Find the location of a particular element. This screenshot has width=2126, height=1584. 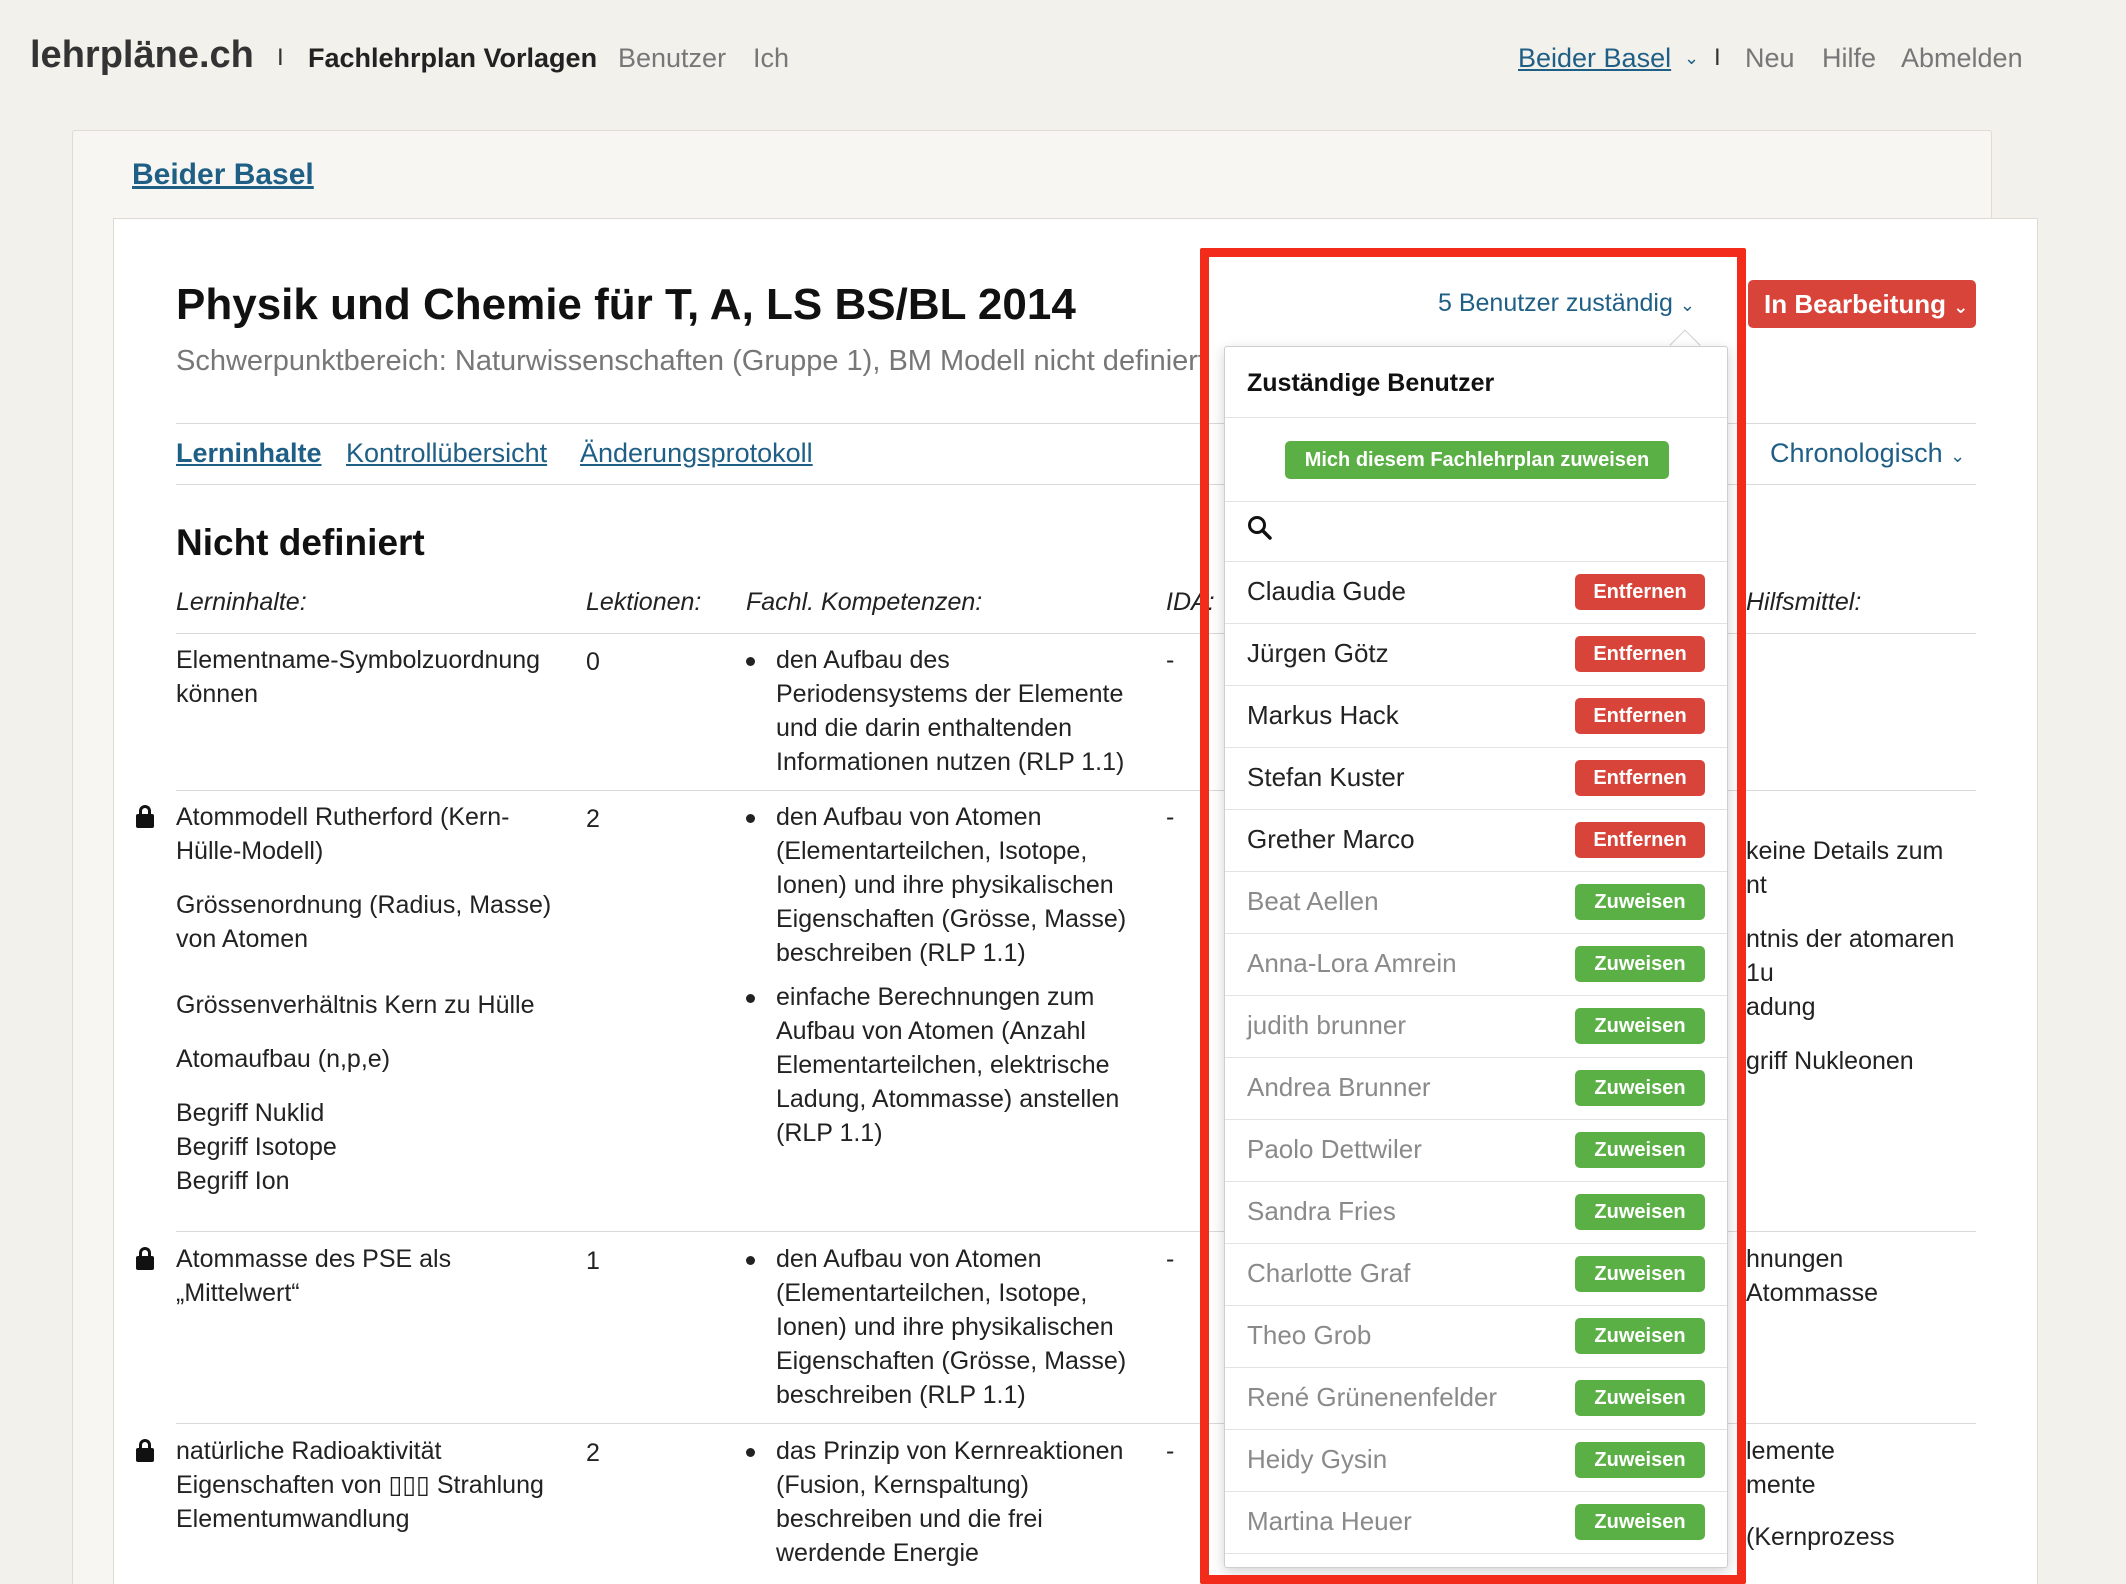

aid-line: lemente is located at coordinates (1790, 1451).